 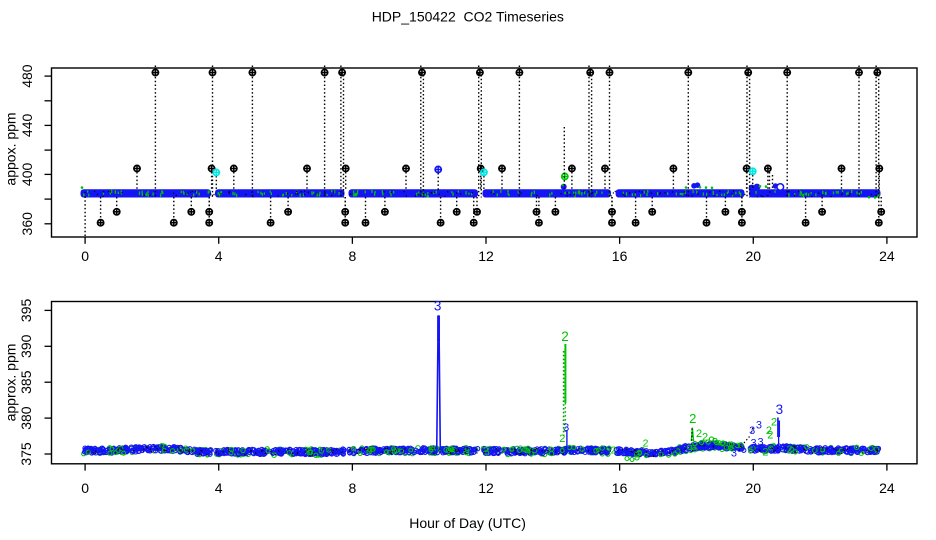 What do you see at coordinates (26, 311) in the screenshot?
I see `svg-text: 395` at bounding box center [26, 311].